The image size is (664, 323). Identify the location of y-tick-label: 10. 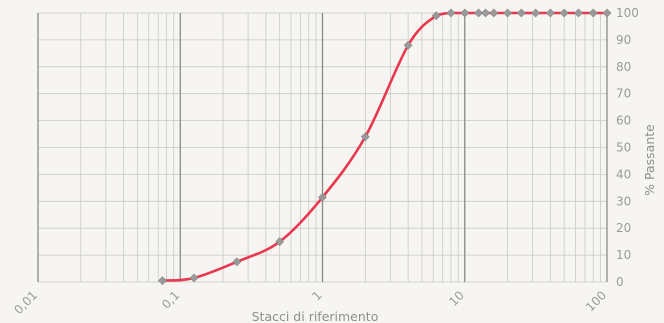
(623, 255).